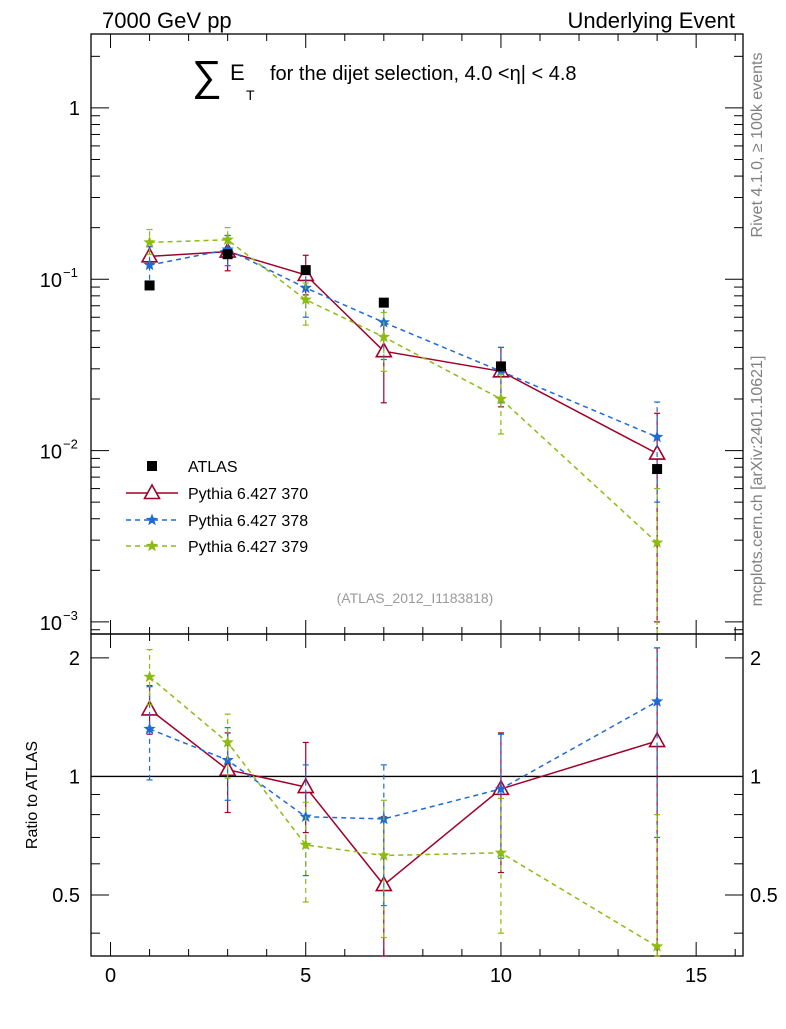 The height and width of the screenshot is (1029, 786). Describe the element at coordinates (248, 494) in the screenshot. I see `legend-label: Pythia 6.427 370` at that location.